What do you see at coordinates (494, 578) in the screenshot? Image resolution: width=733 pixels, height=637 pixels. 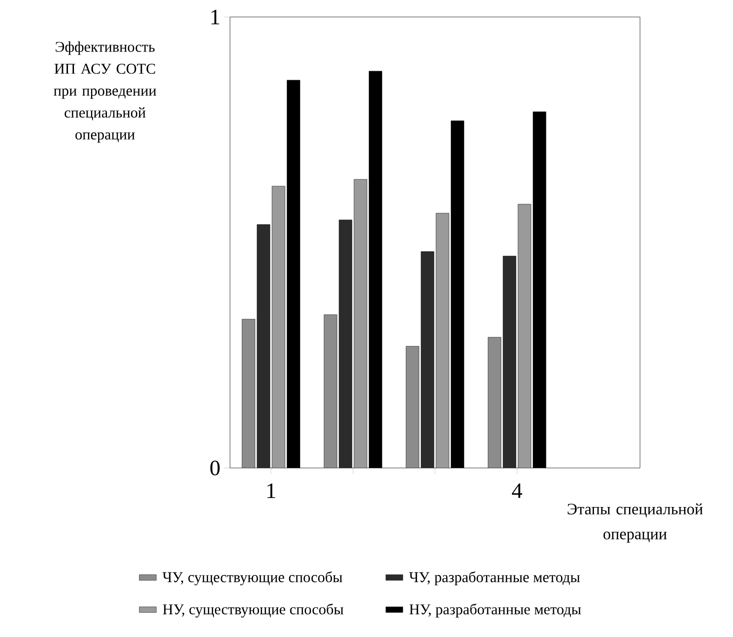 I see `legend-label: ЧУ, разработанные методы` at bounding box center [494, 578].